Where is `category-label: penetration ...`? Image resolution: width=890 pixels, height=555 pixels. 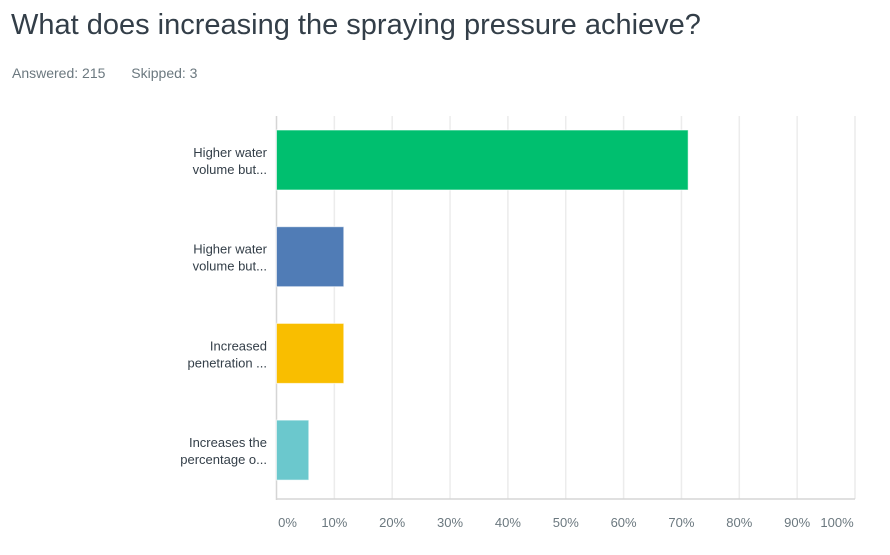
category-label: penetration ... is located at coordinates (228, 362).